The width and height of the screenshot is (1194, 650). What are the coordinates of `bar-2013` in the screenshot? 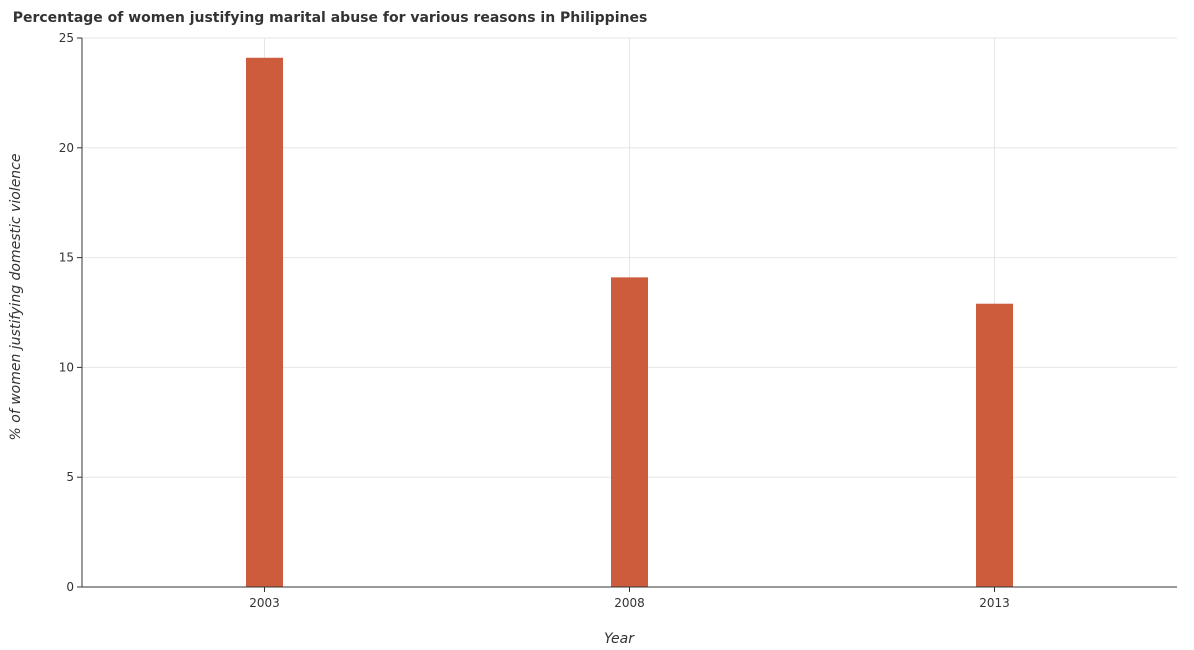 It's located at (994, 445).